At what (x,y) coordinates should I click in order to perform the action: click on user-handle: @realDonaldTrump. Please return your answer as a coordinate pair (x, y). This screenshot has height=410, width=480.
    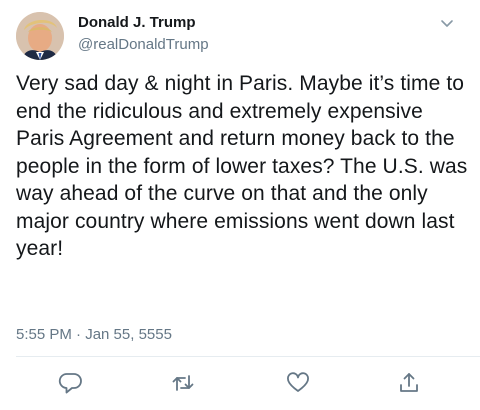
    Looking at the image, I should click on (143, 44).